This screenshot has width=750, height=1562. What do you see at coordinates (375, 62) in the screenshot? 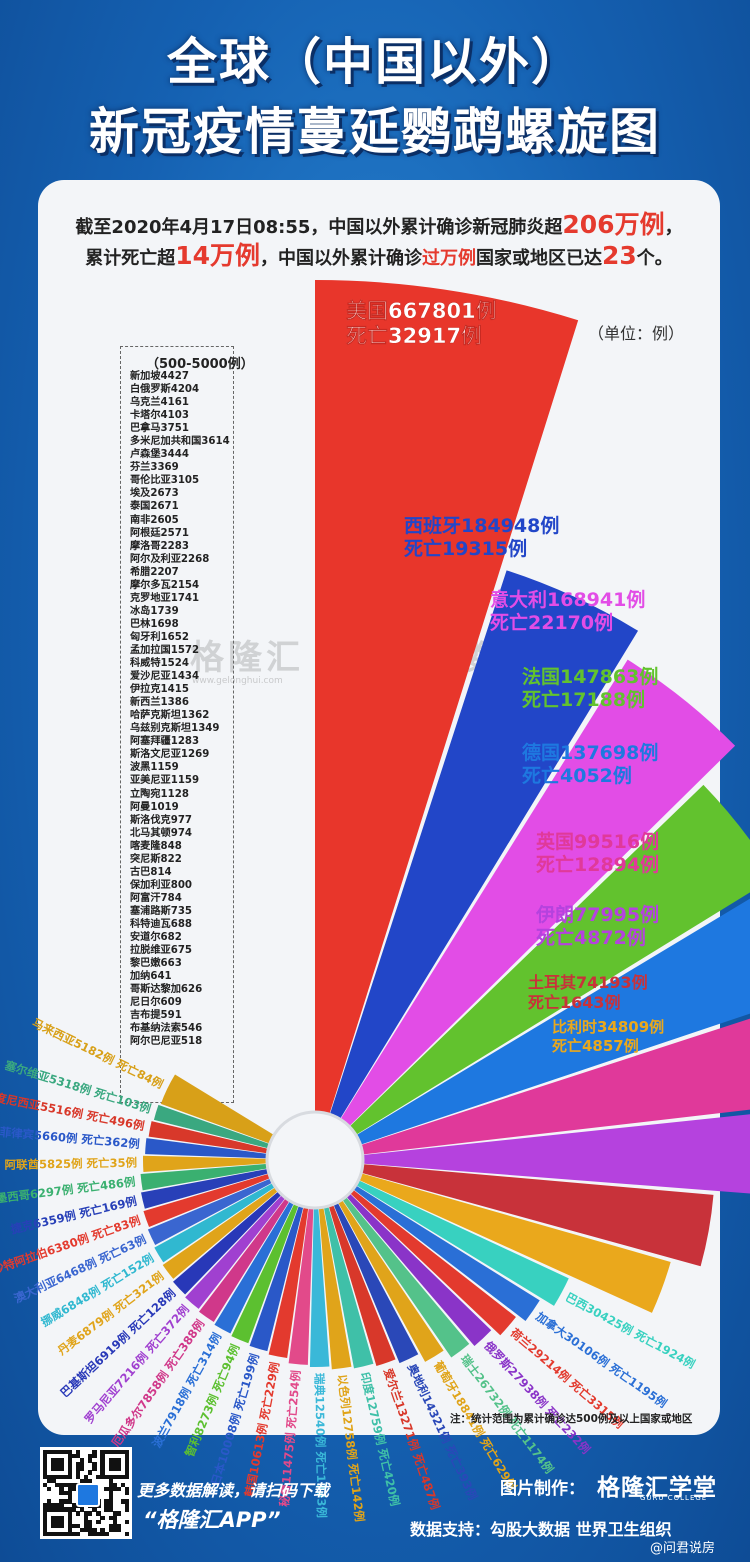
I see `page-title-line1: 全球（中国以外）` at bounding box center [375, 62].